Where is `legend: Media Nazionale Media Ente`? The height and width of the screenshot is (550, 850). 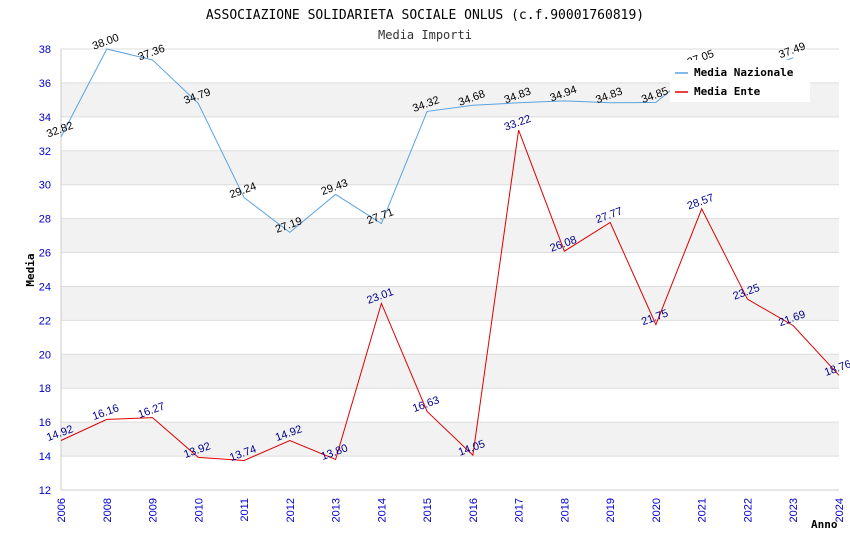
legend: Media Nazionale Media Ente is located at coordinates (740, 81).